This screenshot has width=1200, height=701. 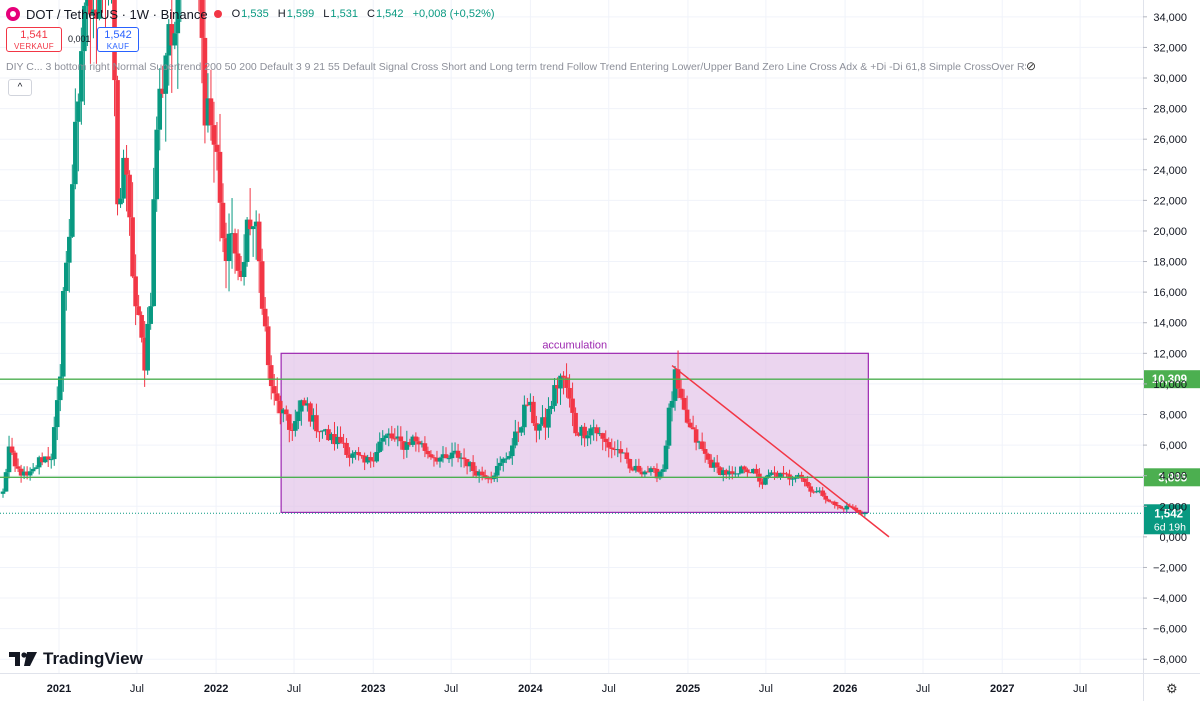 I want to click on sell-price: 1,541, so click(x=34, y=35).